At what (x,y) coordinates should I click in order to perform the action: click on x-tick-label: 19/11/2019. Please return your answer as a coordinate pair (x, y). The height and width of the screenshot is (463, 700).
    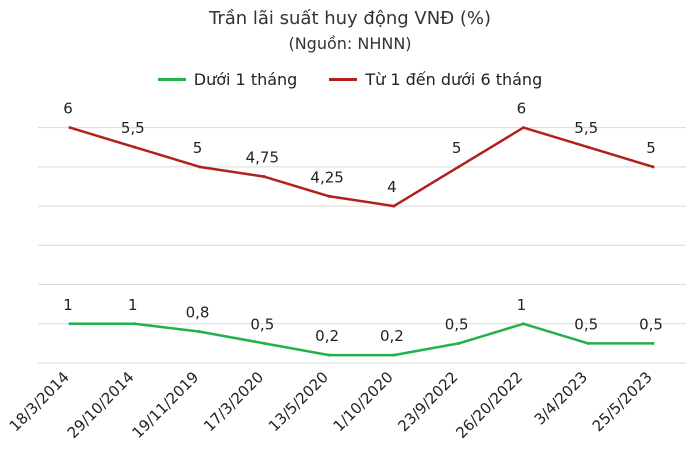
    Looking at the image, I should click on (166, 405).